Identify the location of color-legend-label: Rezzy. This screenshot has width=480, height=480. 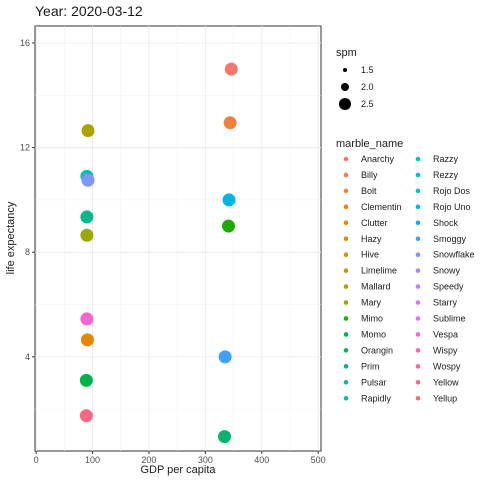
(446, 175).